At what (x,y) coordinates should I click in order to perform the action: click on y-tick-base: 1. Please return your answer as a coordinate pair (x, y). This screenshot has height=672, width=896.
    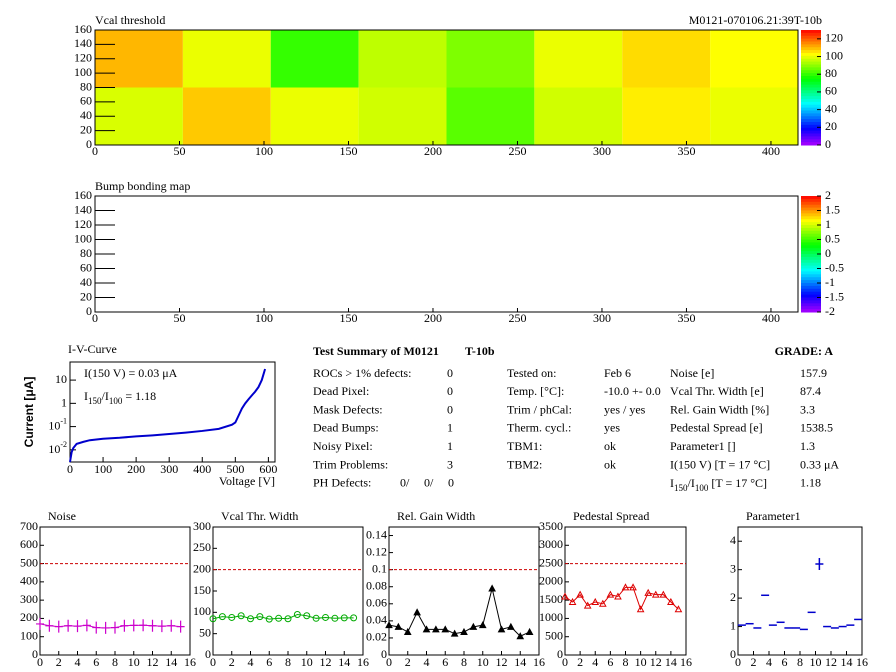
    Looking at the image, I should click on (64, 402).